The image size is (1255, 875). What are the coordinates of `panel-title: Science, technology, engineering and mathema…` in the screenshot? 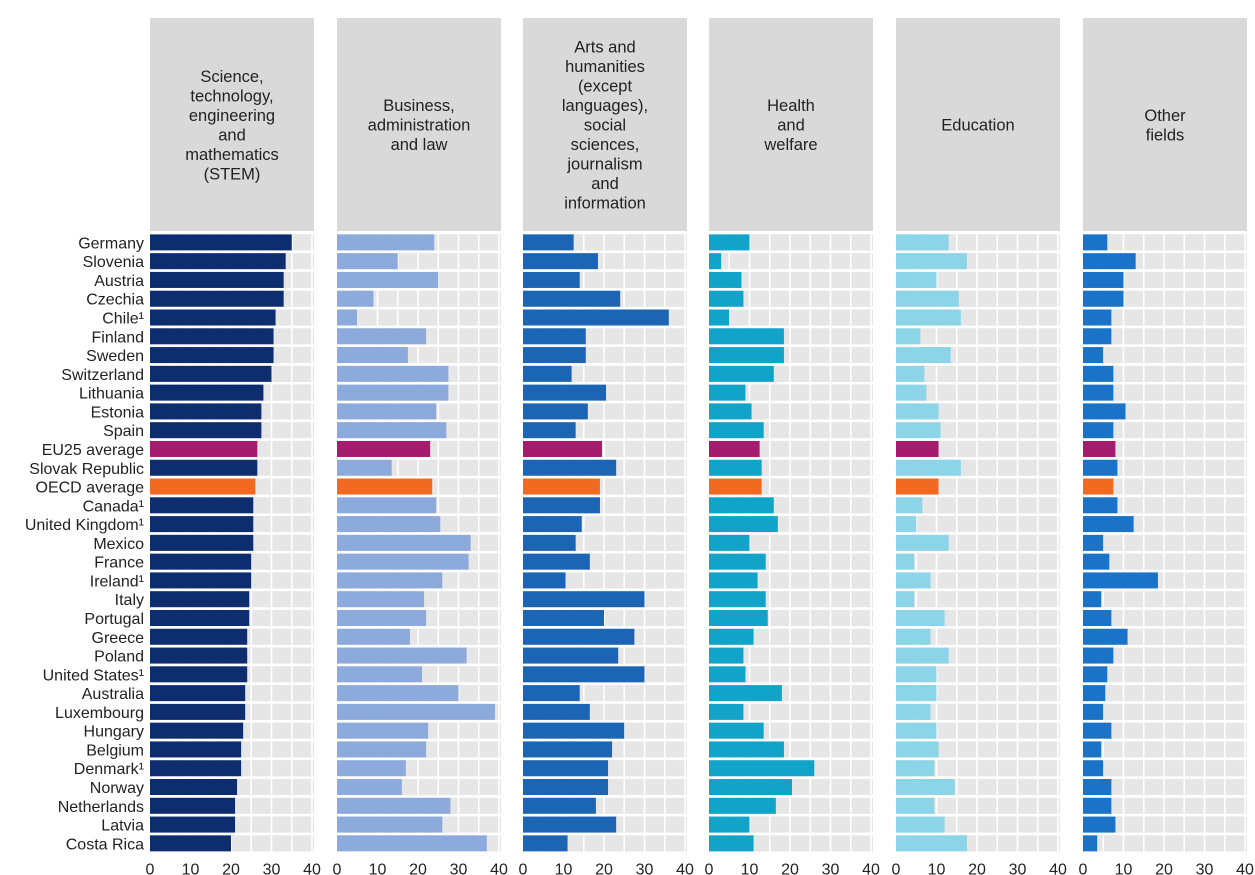 It's located at (232, 126).